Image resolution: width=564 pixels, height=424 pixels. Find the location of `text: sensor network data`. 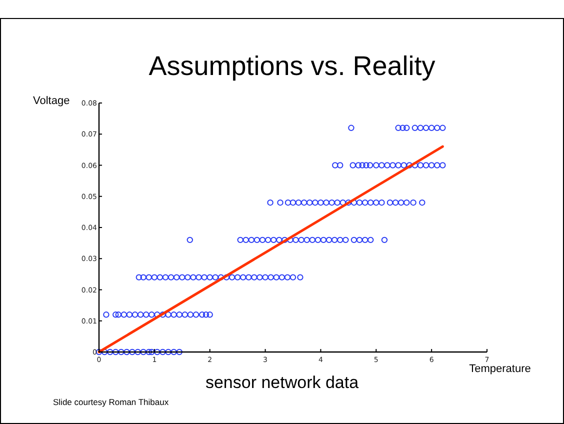

text: sensor network data is located at coordinates (282, 382).